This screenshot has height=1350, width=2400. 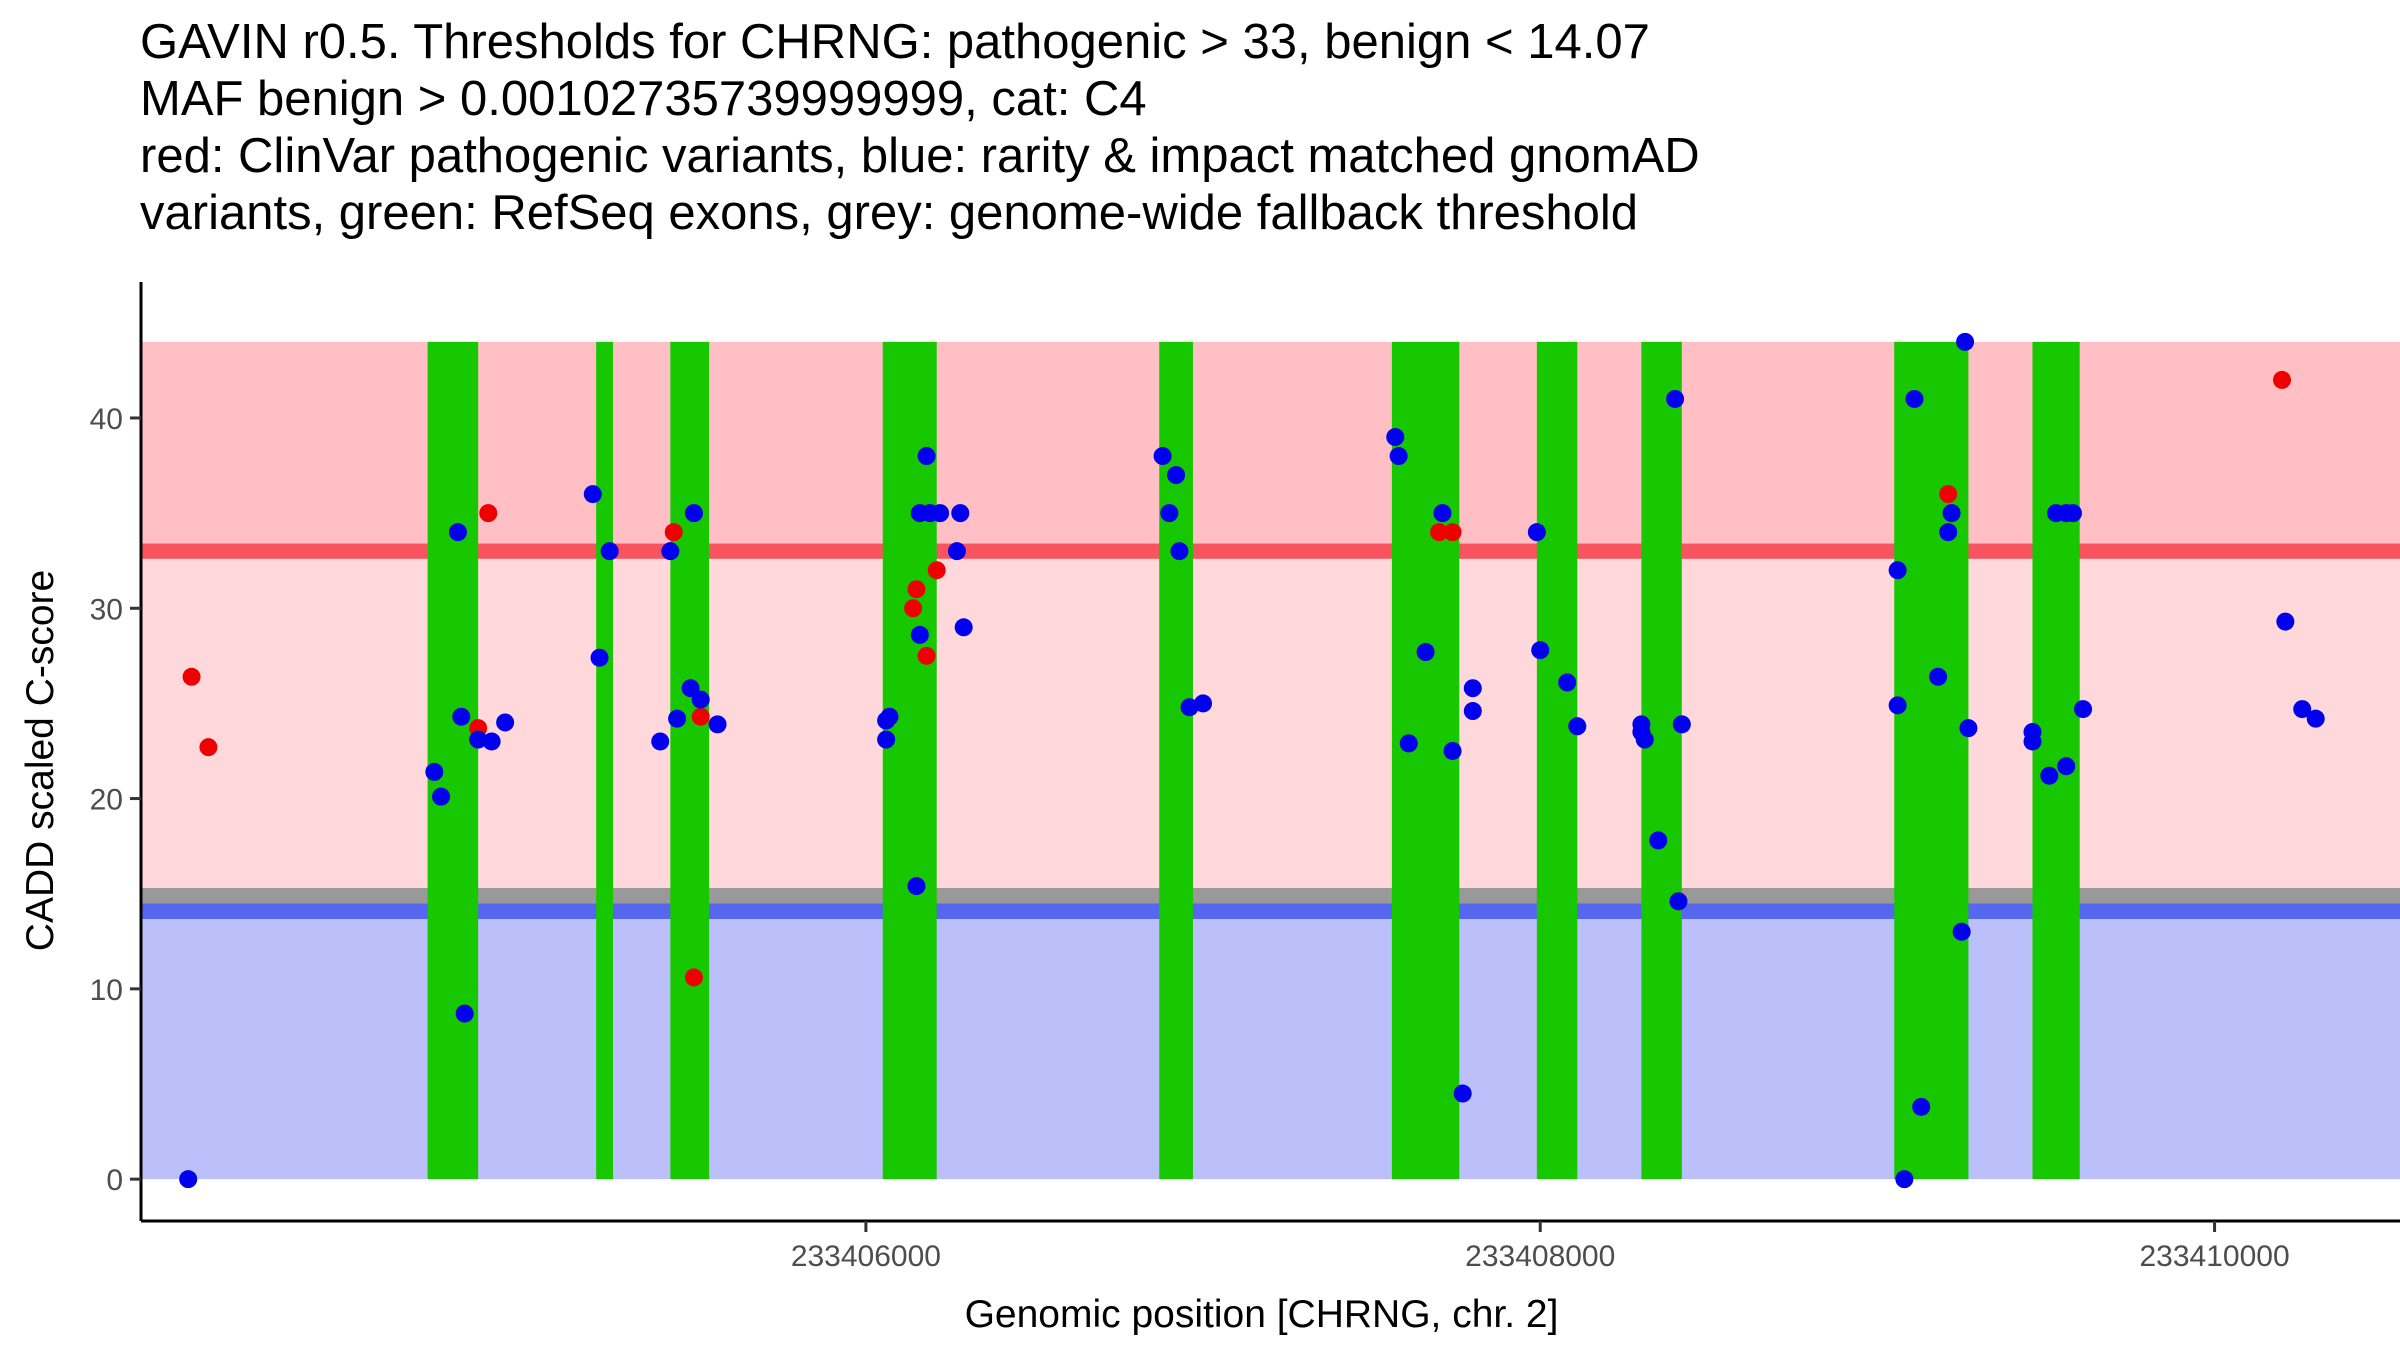 What do you see at coordinates (106, 609) in the screenshot?
I see `y-tick-label: 30` at bounding box center [106, 609].